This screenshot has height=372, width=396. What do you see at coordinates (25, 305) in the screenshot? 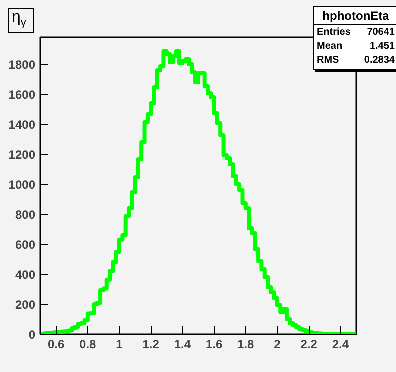
I see `y-tick-label: 200` at bounding box center [25, 305].